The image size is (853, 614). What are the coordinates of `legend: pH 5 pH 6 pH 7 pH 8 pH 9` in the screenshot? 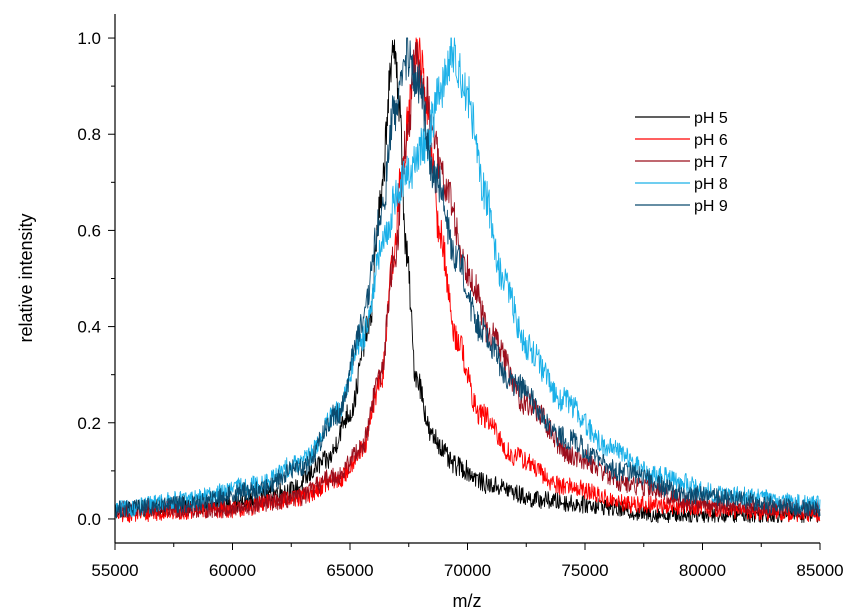 It's located at (681, 162).